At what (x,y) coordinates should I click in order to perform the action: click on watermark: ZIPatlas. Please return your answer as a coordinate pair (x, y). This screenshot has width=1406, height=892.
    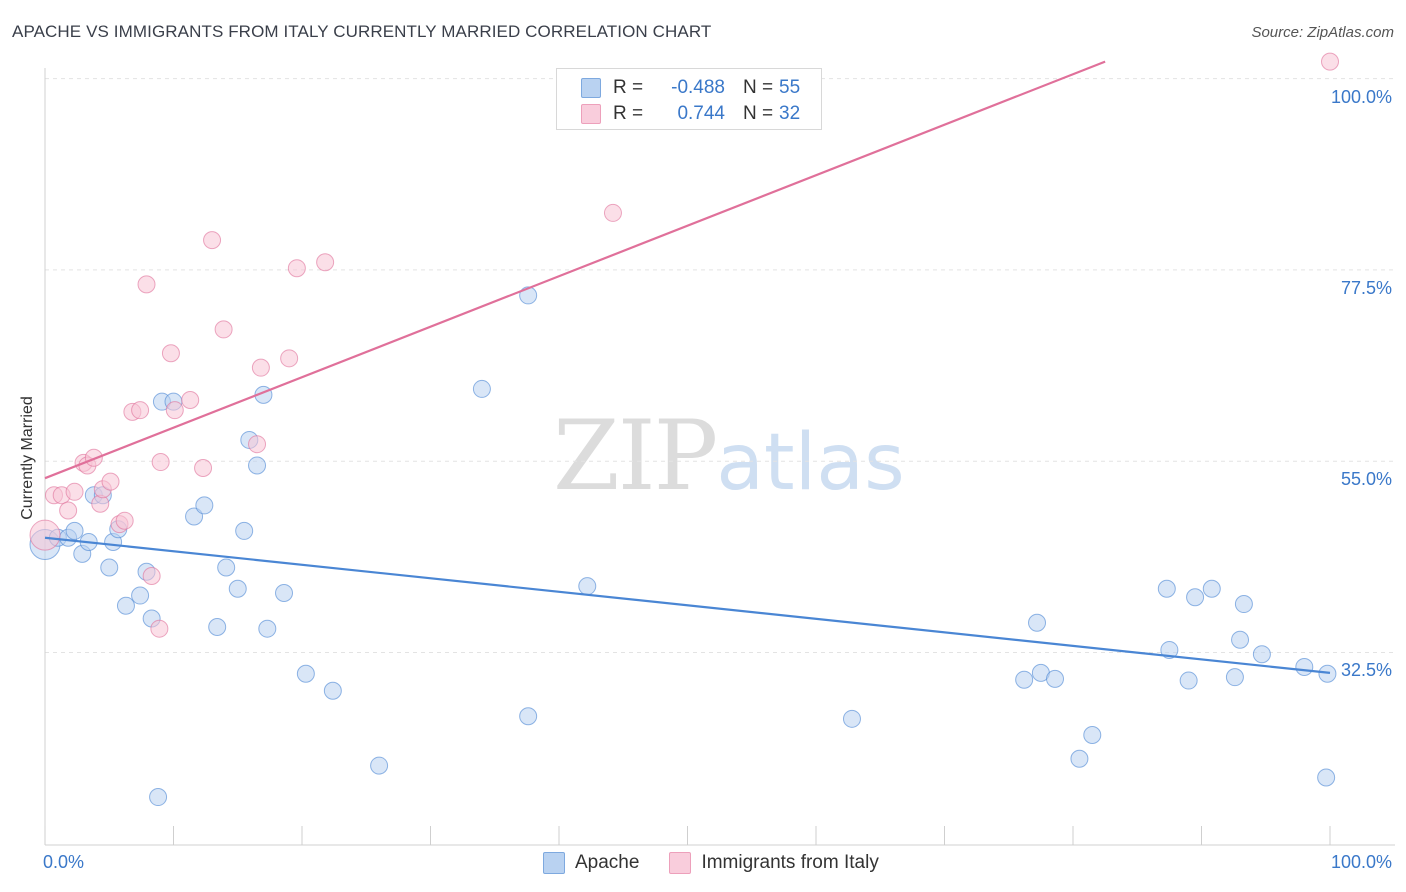
    Looking at the image, I should click on (729, 456).